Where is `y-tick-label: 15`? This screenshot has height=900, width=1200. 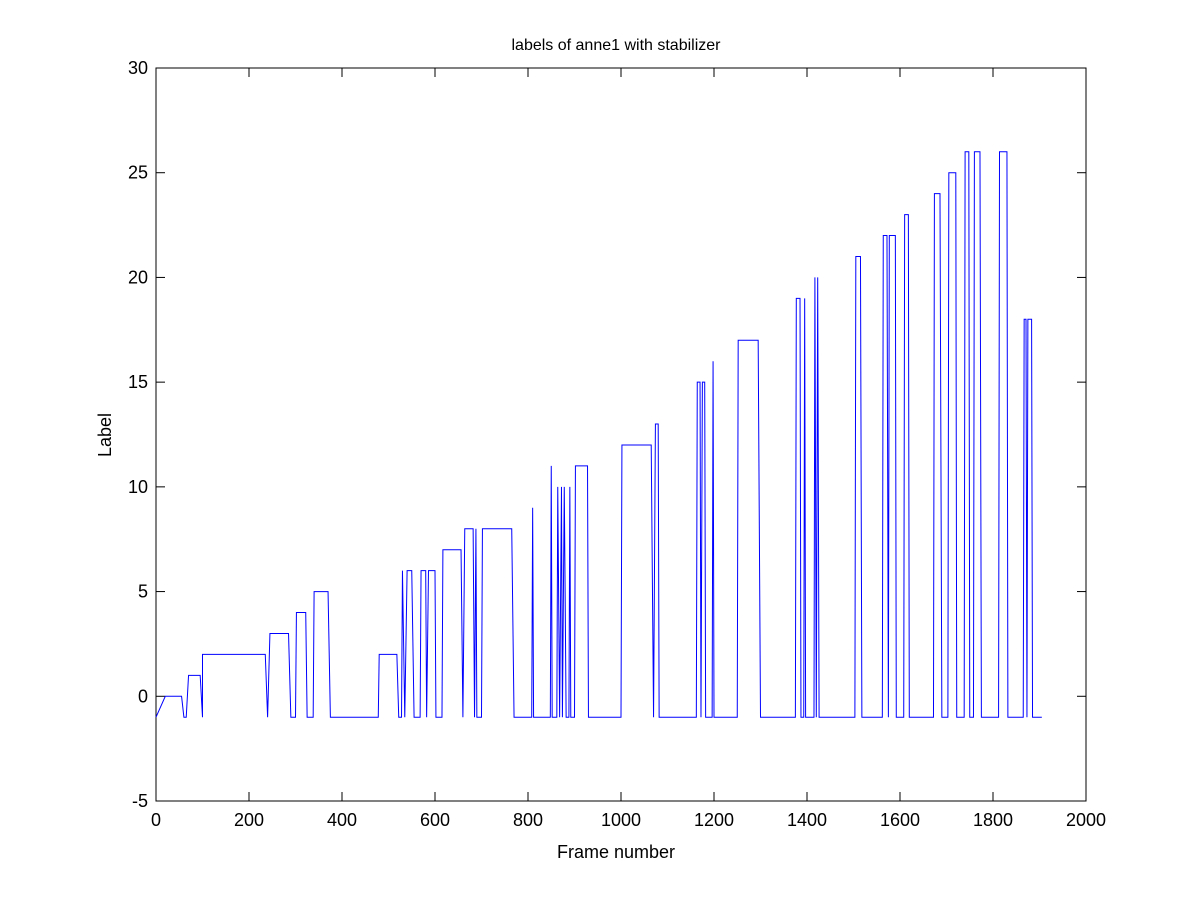 y-tick-label: 15 is located at coordinates (138, 382).